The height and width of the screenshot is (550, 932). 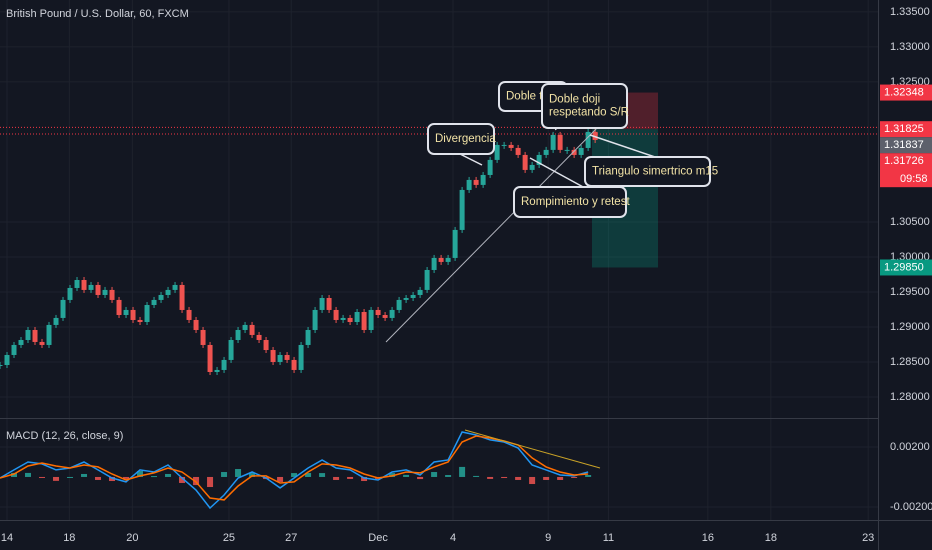 I want to click on y-tick-label: 1.29500, so click(x=910, y=292).